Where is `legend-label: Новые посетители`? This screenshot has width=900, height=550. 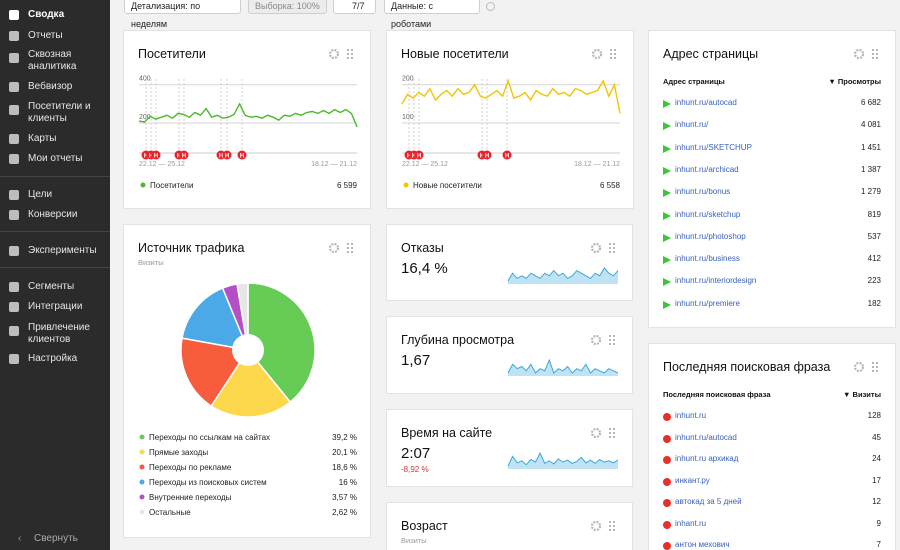
legend-label: Новые посетители is located at coordinates (447, 185).